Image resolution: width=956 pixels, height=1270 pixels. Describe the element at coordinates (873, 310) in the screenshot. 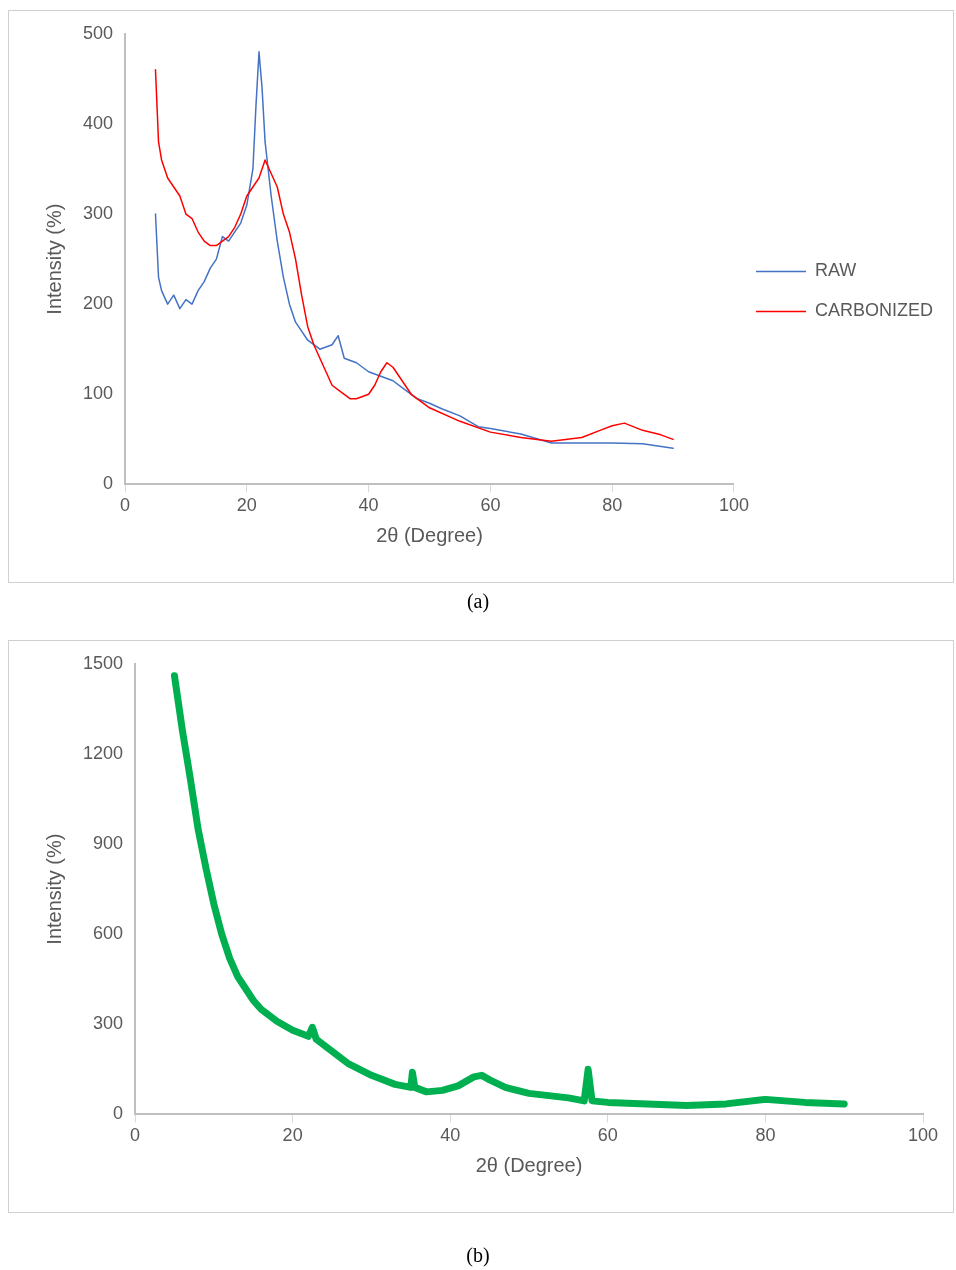

I see `legend-label: CARBONIZED` at that location.